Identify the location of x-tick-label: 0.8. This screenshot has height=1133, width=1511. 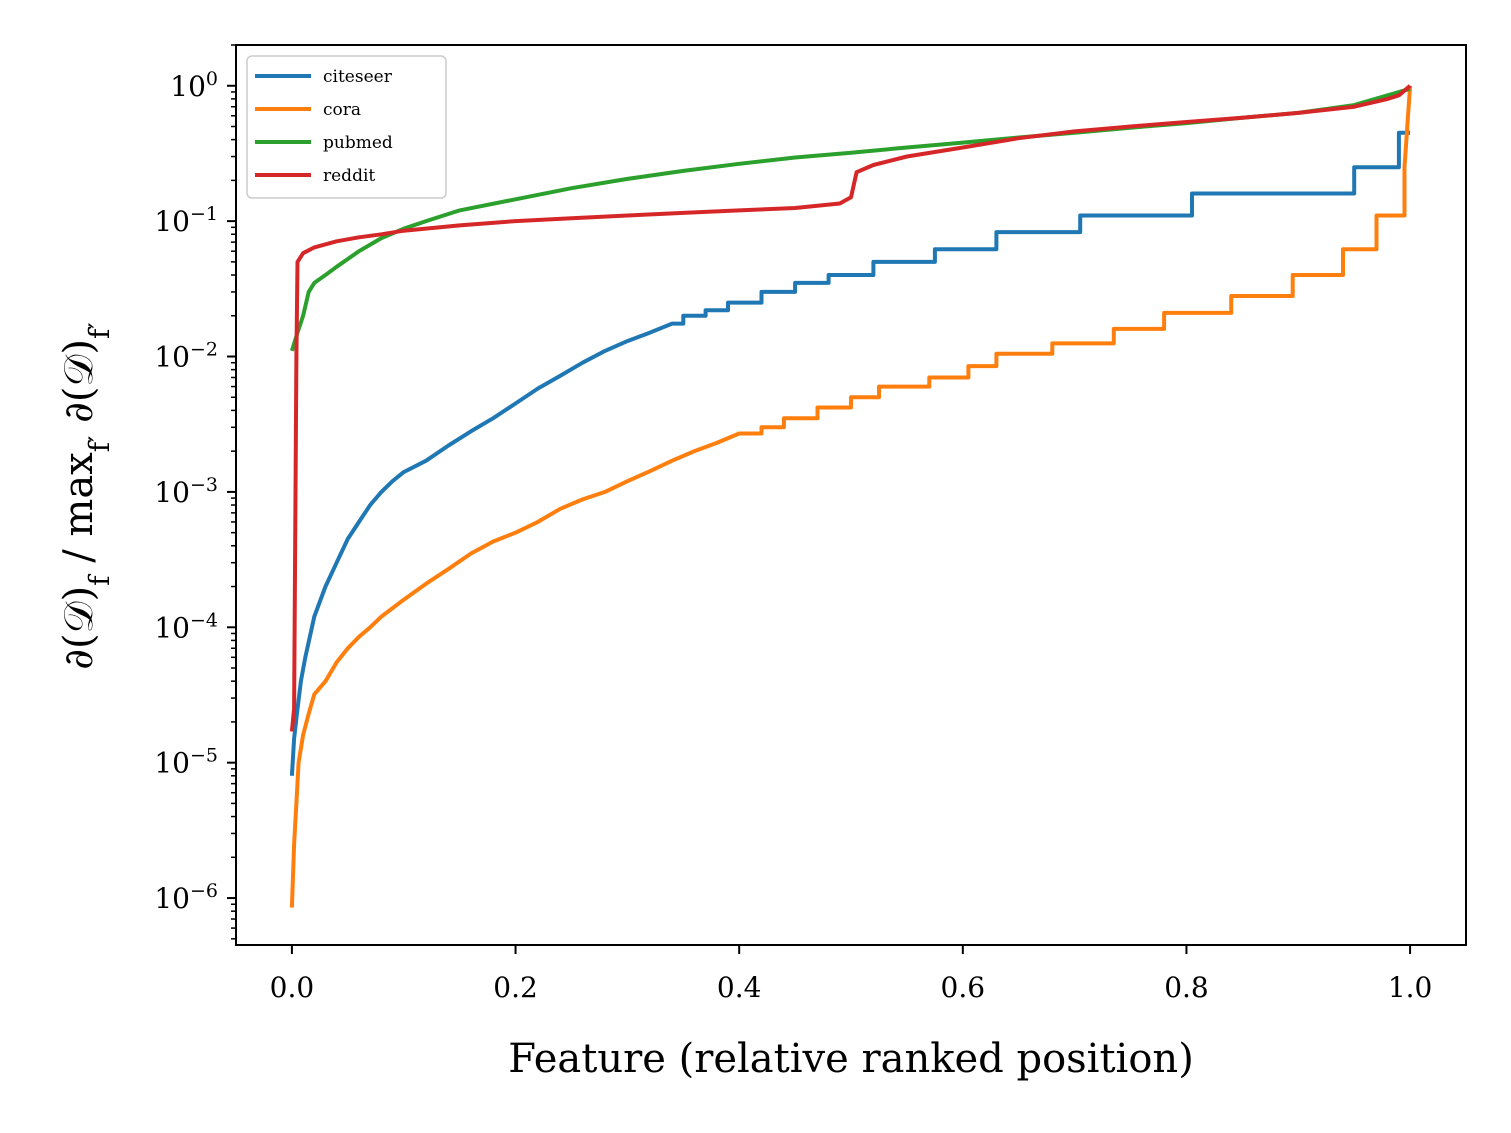
(1186, 987).